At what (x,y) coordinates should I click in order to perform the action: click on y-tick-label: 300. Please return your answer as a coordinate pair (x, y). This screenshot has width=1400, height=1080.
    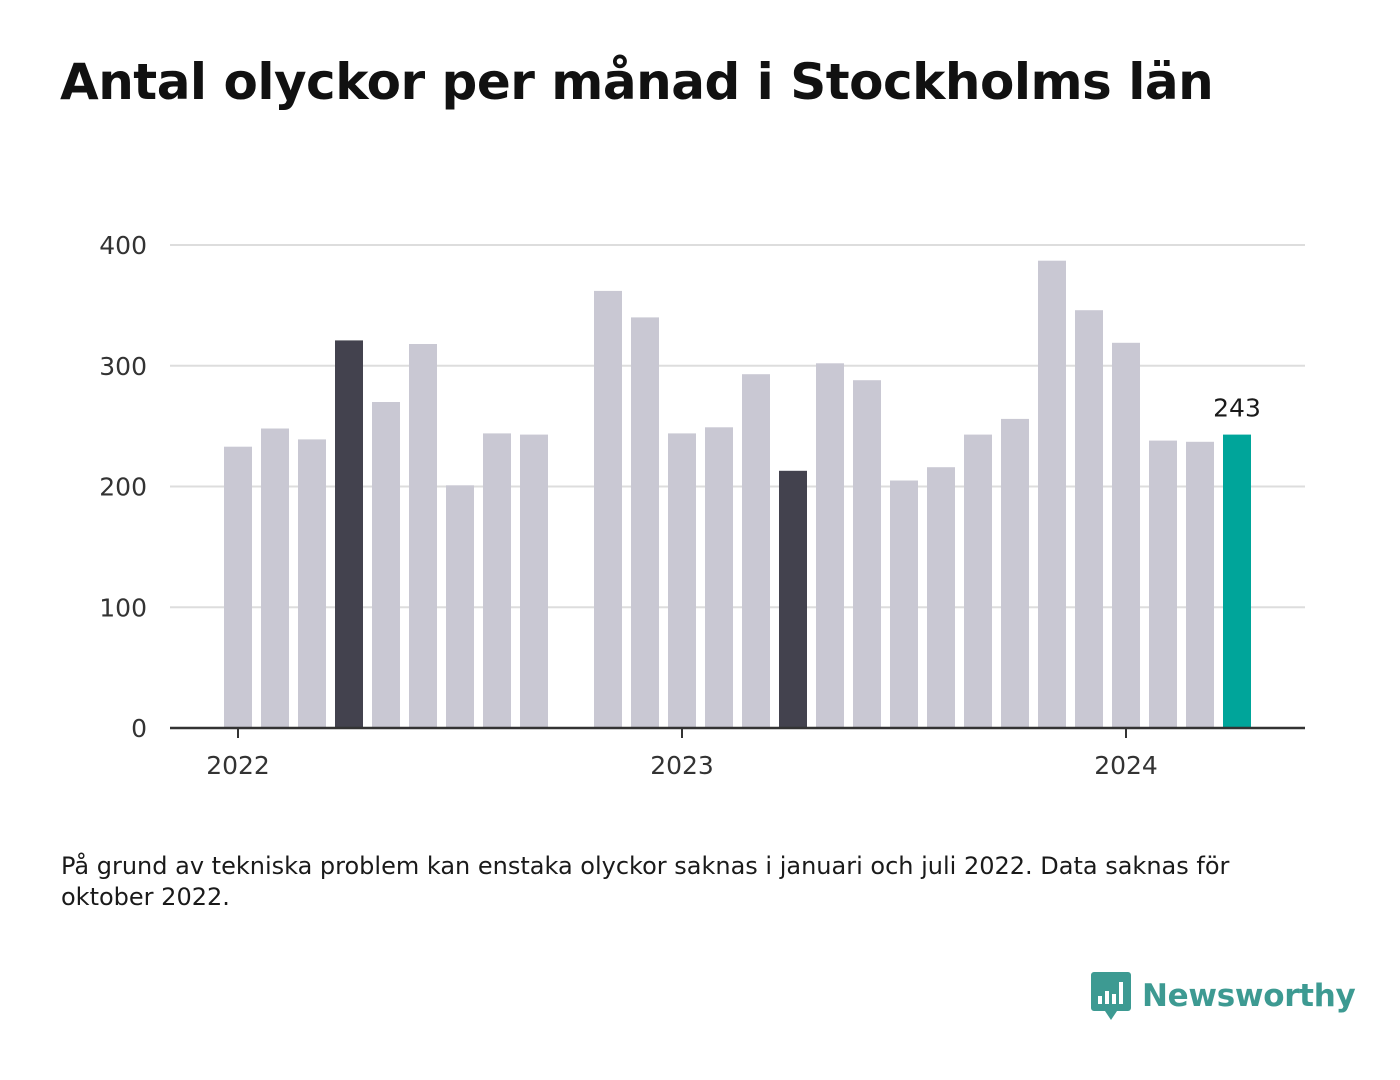
    Looking at the image, I should click on (123, 366).